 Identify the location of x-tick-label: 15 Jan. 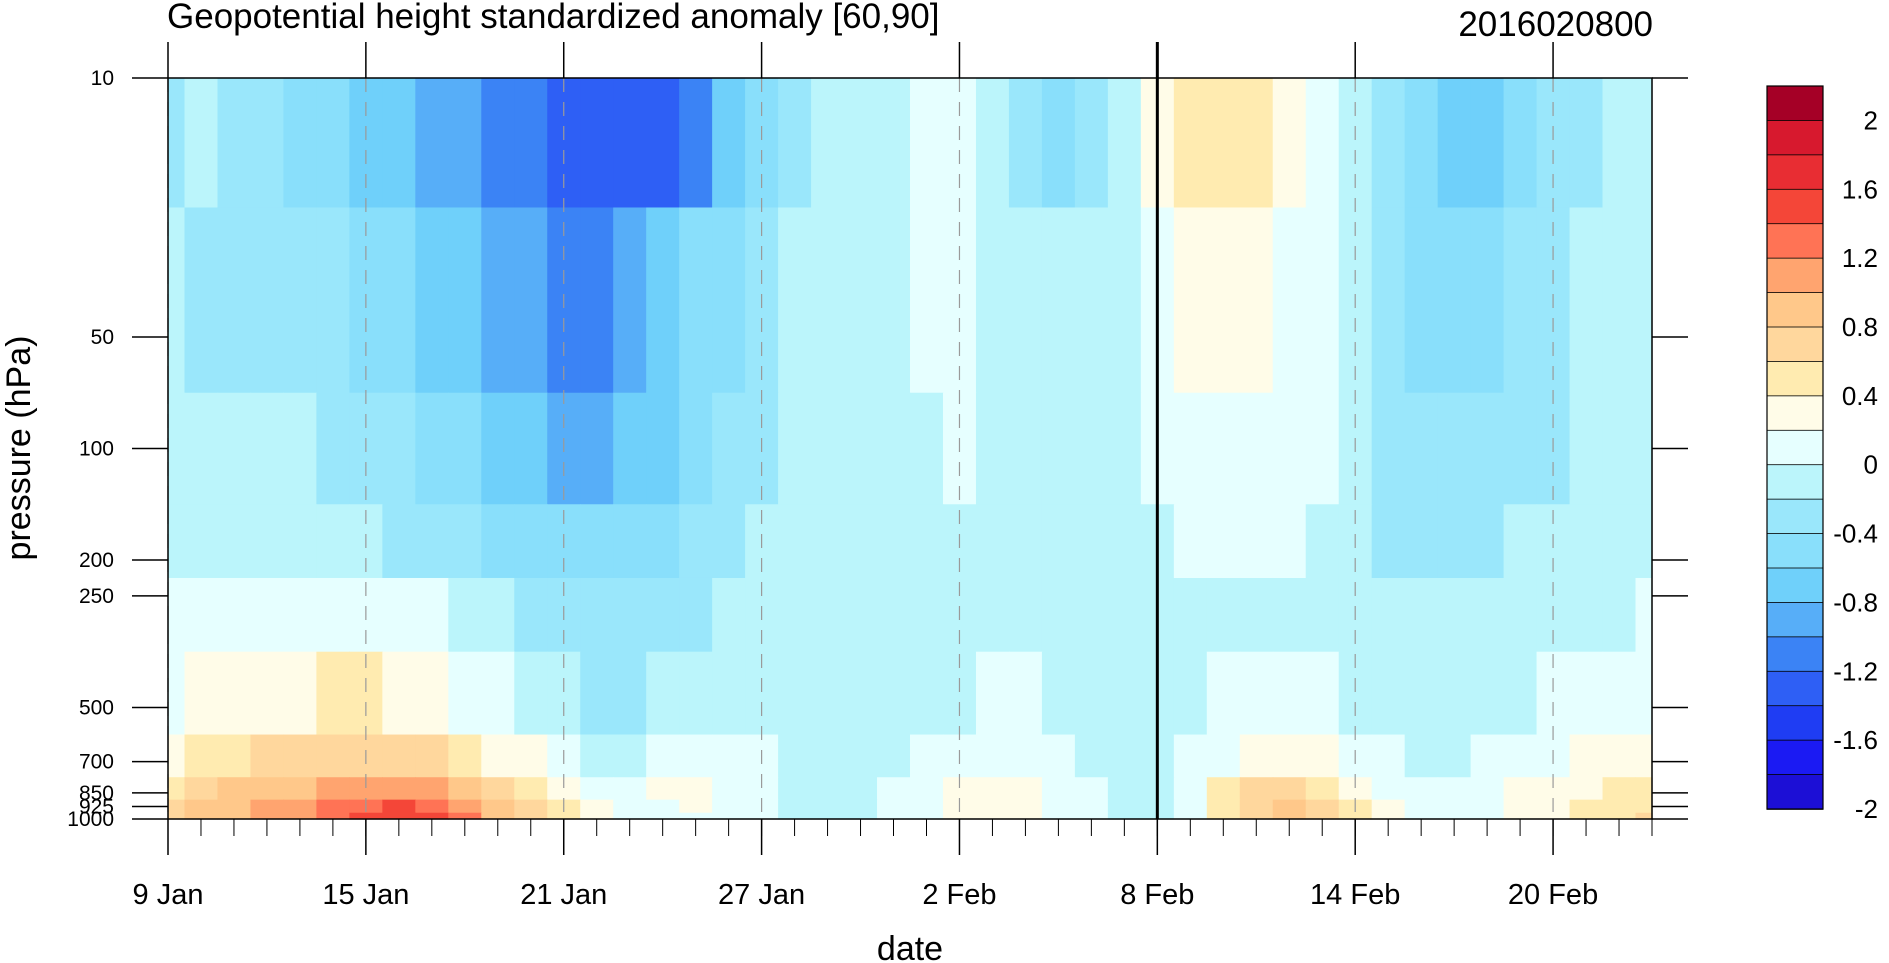
(365, 895).